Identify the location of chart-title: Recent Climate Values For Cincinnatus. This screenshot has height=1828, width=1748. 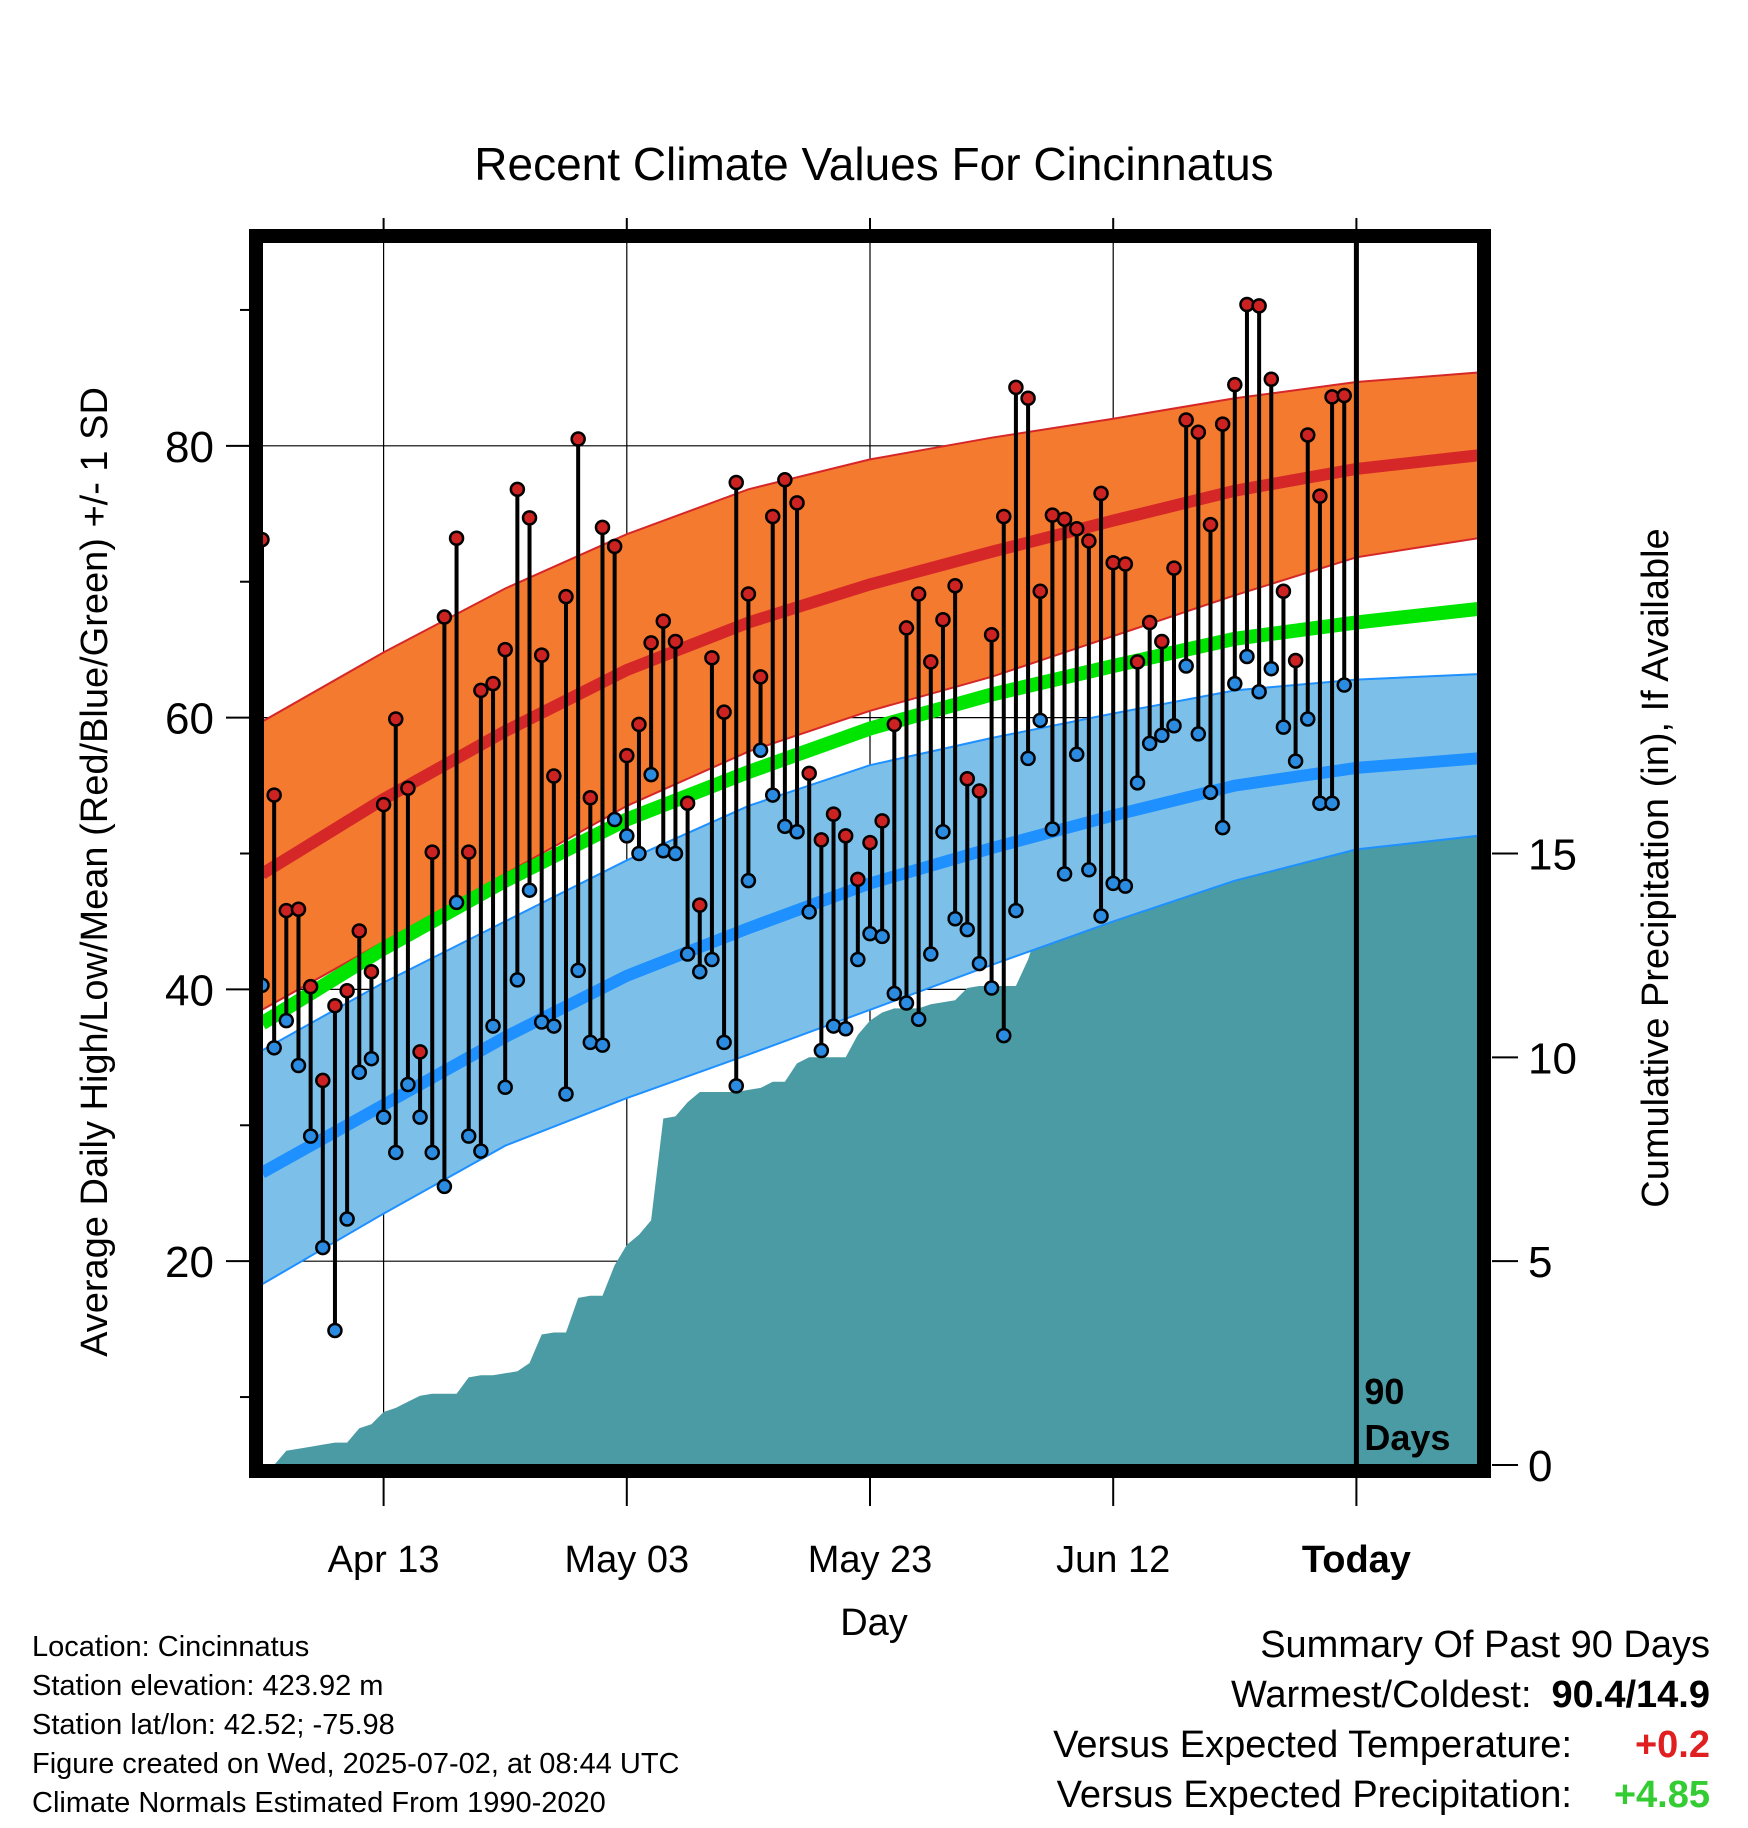
(873, 164).